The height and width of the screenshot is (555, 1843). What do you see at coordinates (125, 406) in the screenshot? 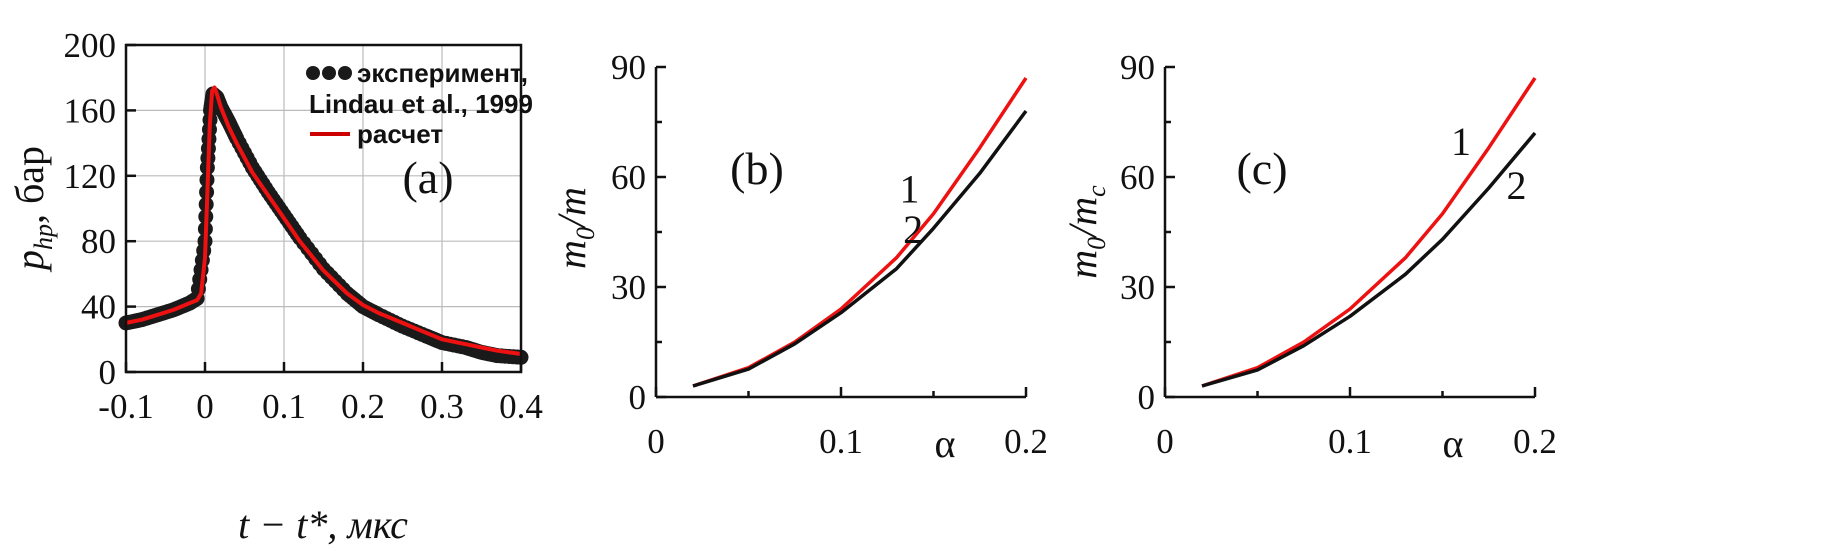
I see `x-tick-label: -0.1` at bounding box center [125, 406].